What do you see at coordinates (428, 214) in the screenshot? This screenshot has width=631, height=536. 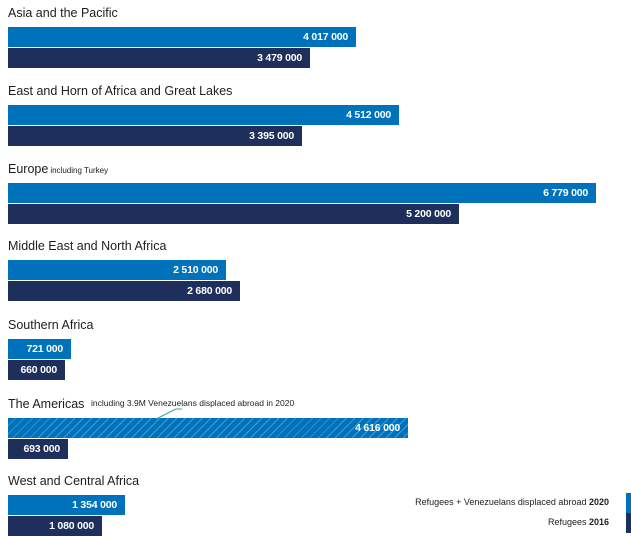 I see `bar-value-label: 5 200 000` at bounding box center [428, 214].